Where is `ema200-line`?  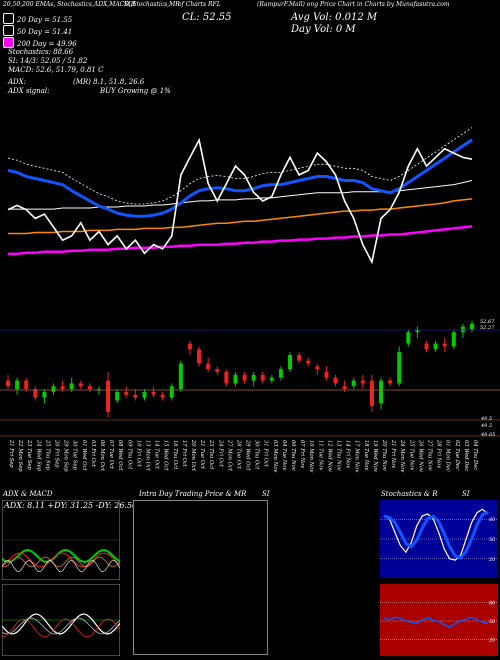 ema200-line is located at coordinates (240, 240).